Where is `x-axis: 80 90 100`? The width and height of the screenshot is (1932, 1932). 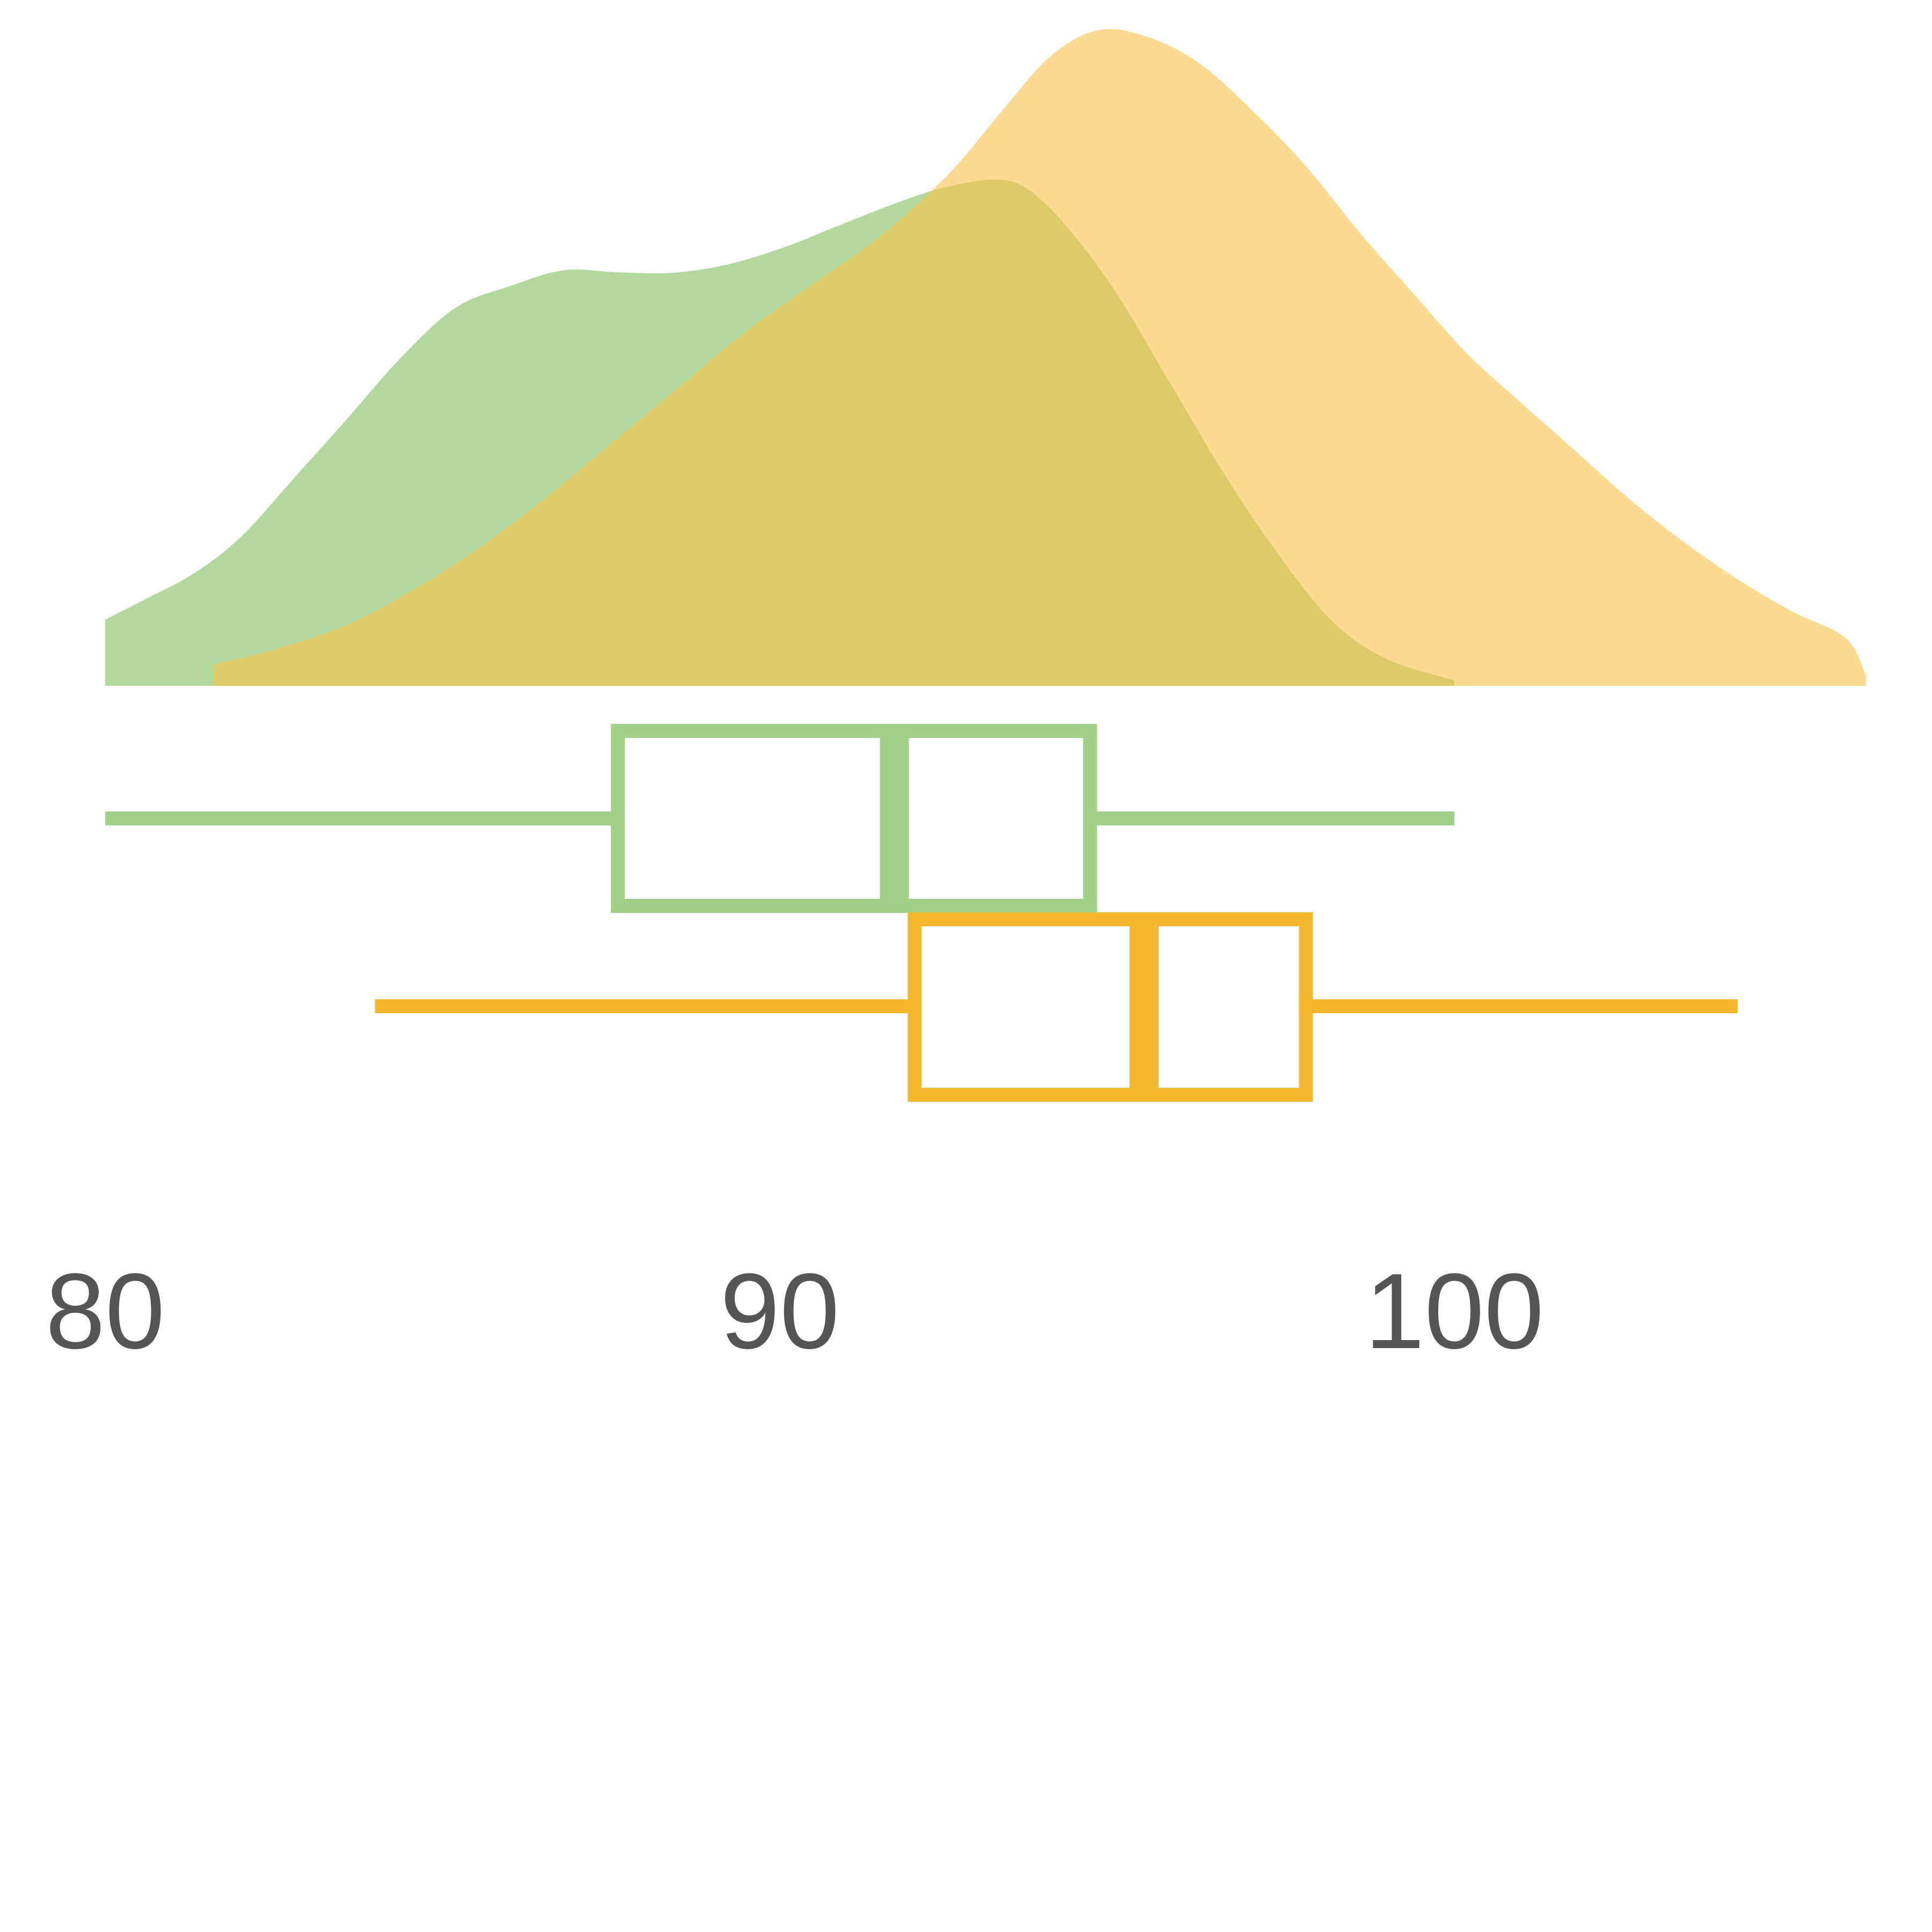 x-axis: 80 90 100 is located at coordinates (795, 1311).